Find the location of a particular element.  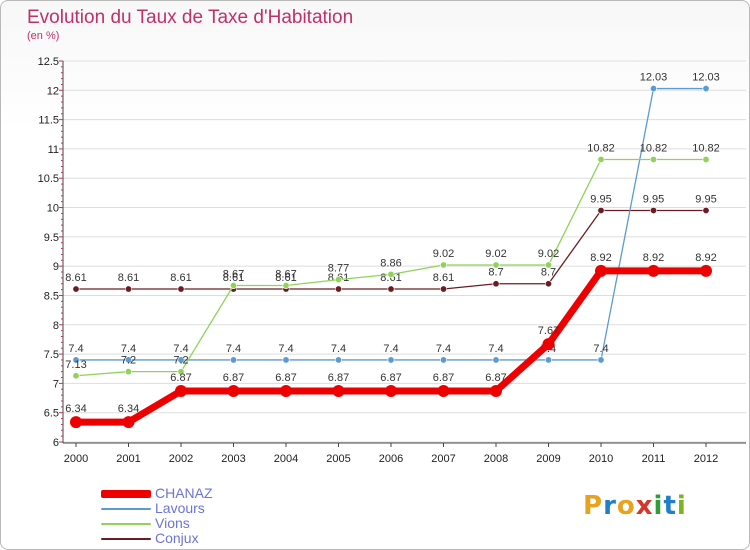

legend-label: Lavours is located at coordinates (180, 508).